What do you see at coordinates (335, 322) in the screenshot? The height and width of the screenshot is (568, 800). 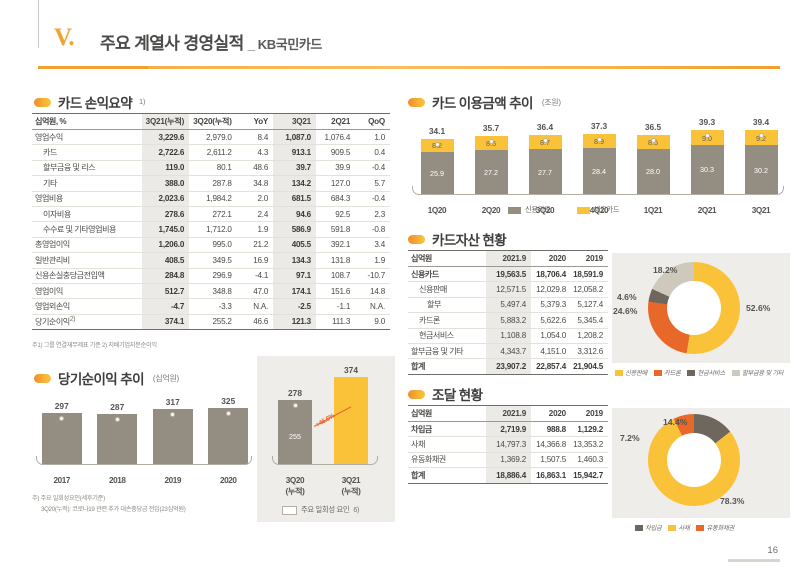 I see `pnl-cell: 111.3` at bounding box center [335, 322].